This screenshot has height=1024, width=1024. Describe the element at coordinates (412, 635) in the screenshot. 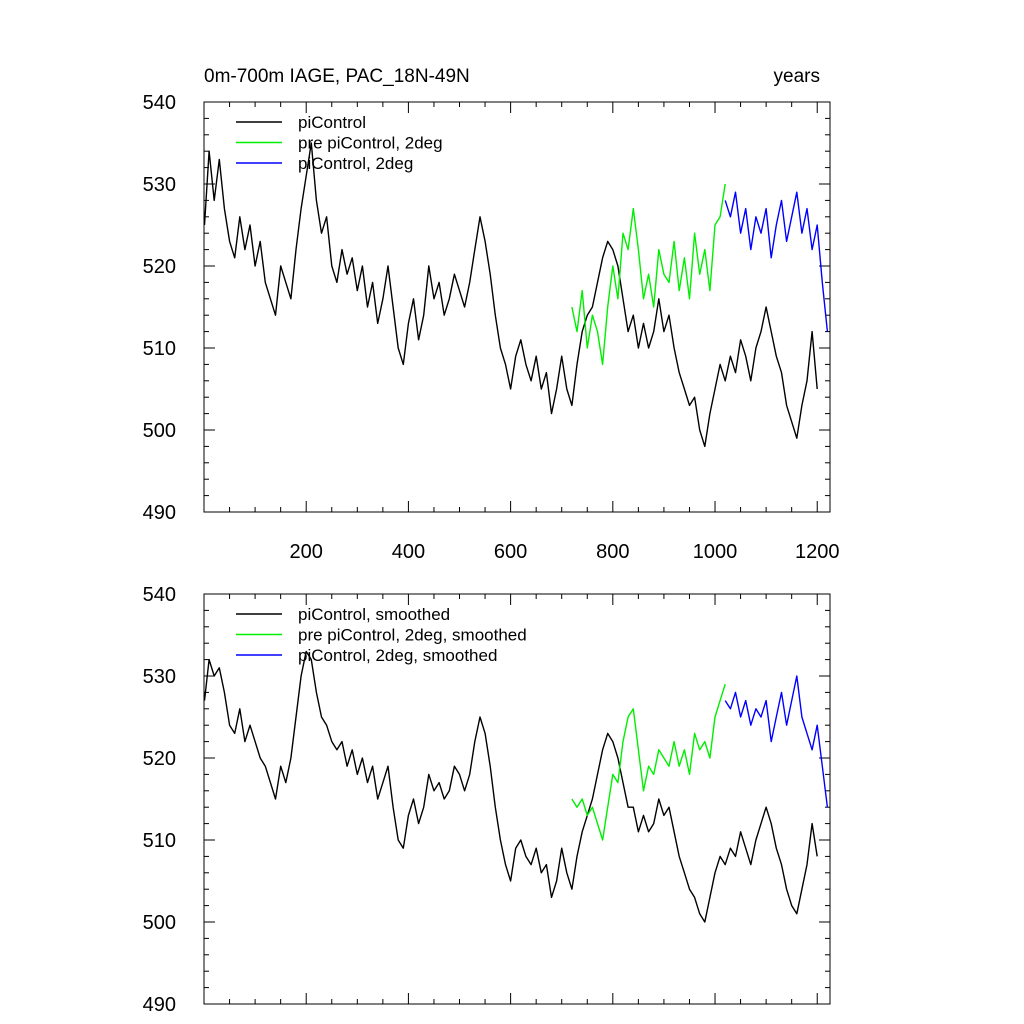

I see `legend-label: pre piControl, 2deg, smoothed` at that location.